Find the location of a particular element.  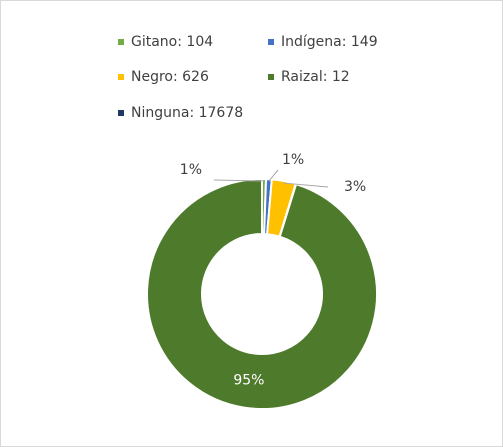

data-label: 95% is located at coordinates (248, 381).